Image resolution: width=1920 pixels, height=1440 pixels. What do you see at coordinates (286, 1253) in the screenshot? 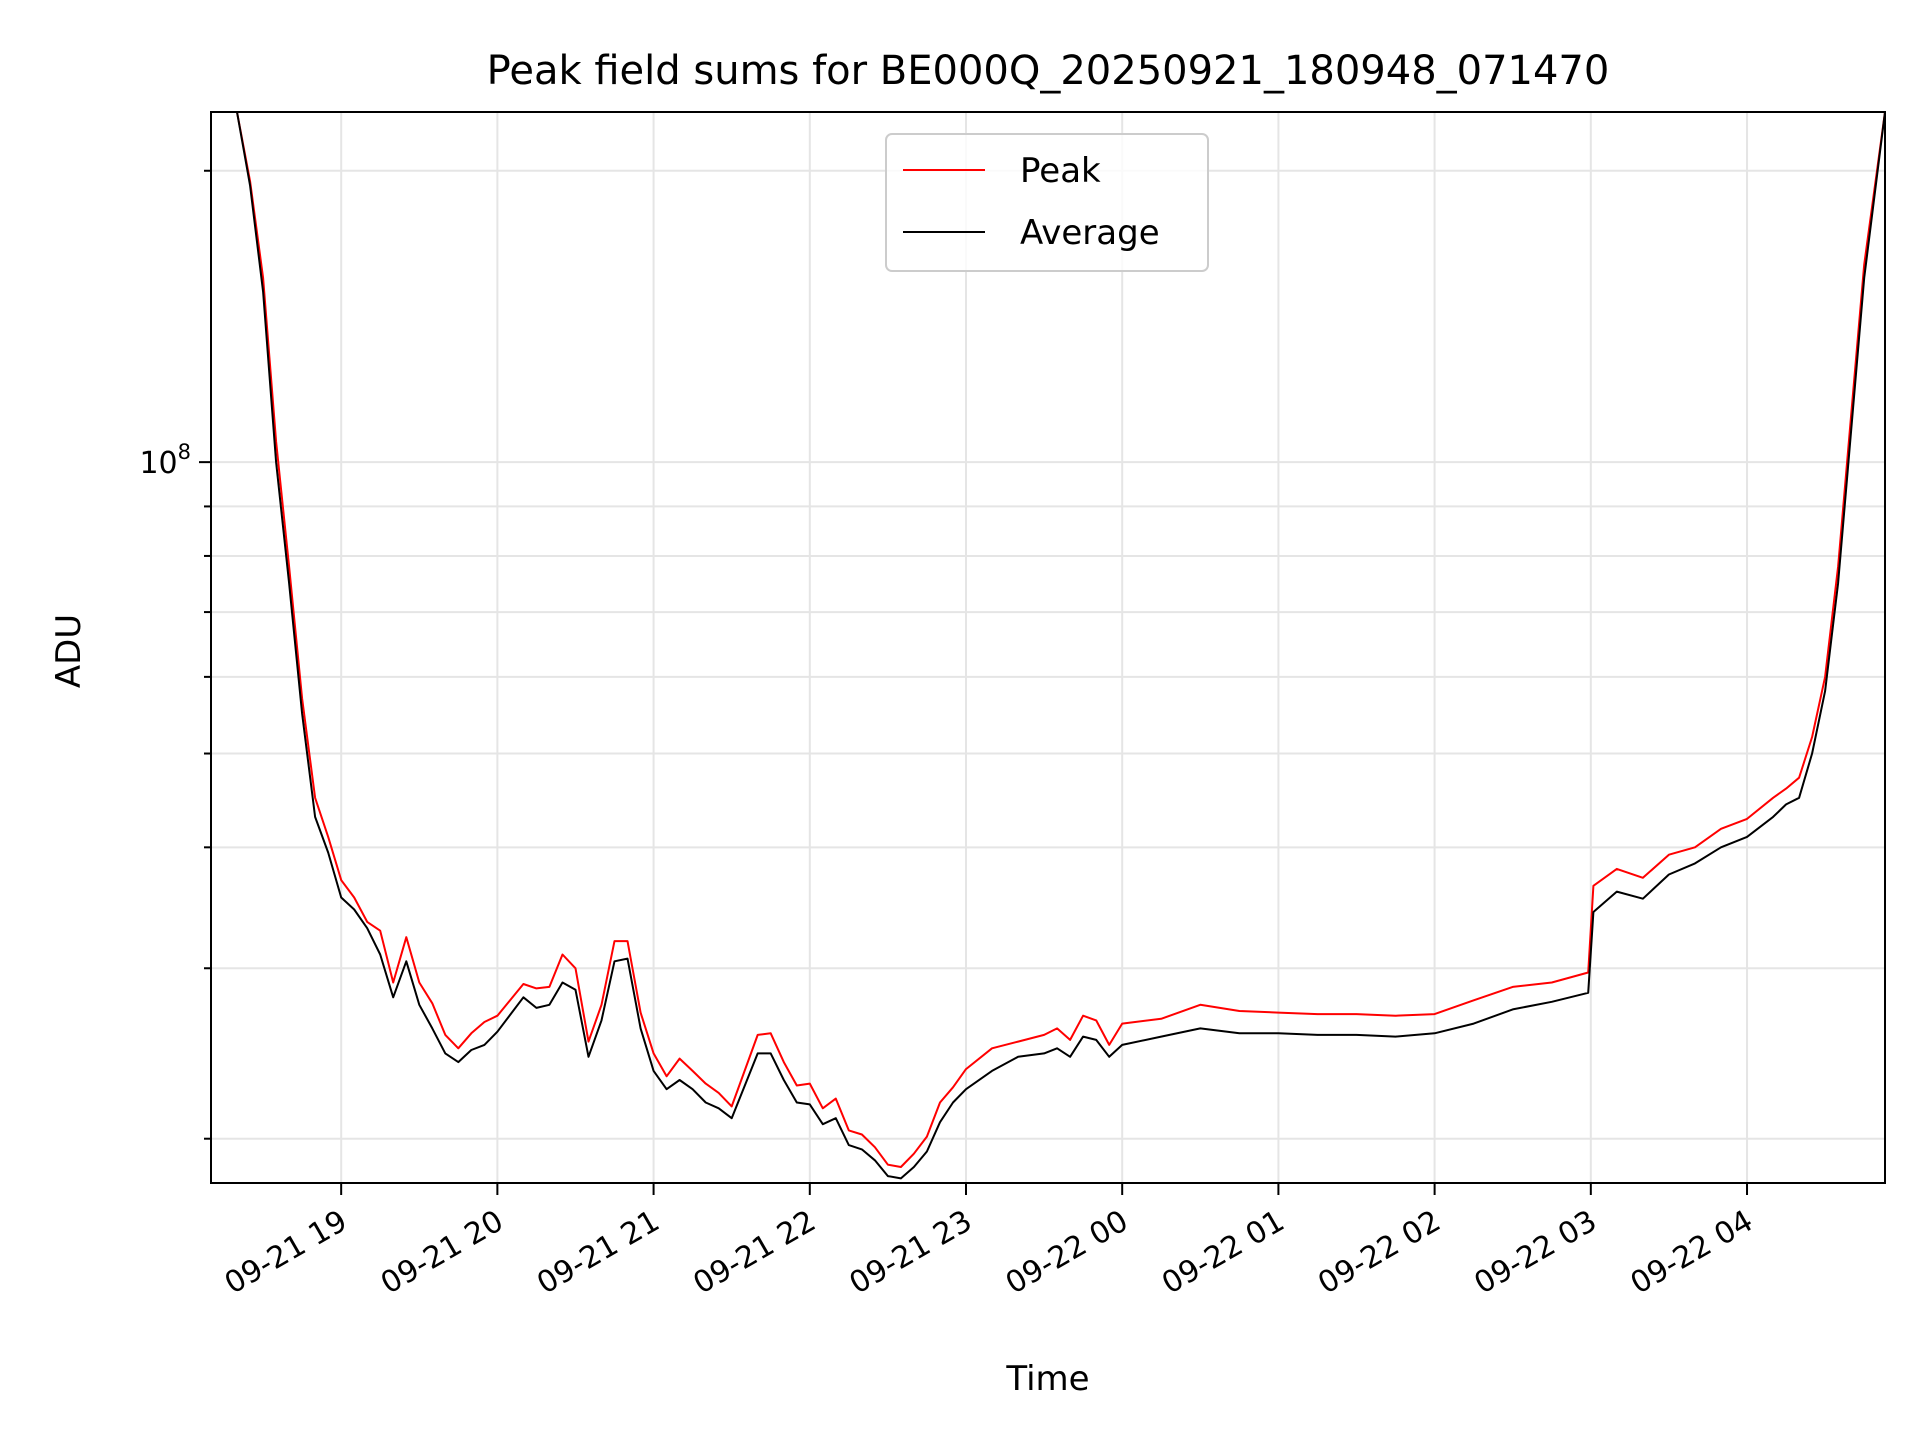
I see `x-tick-label: 09-21 19` at bounding box center [286, 1253].